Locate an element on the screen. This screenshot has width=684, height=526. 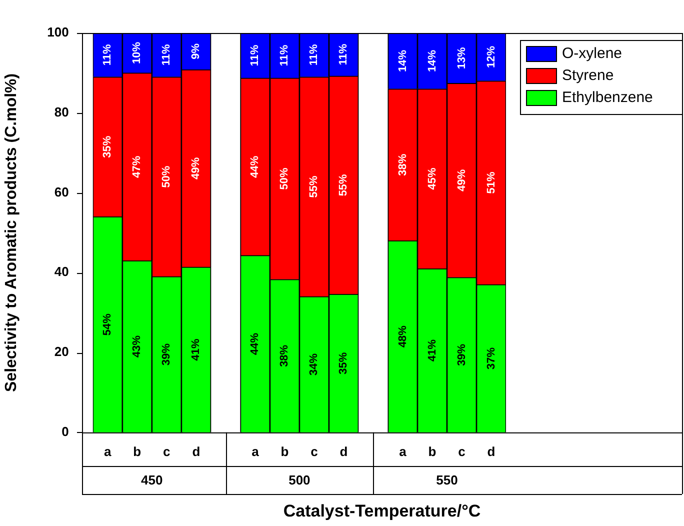
x-axis-title: Catalyst-Temperature/°C is located at coordinates (382, 511).